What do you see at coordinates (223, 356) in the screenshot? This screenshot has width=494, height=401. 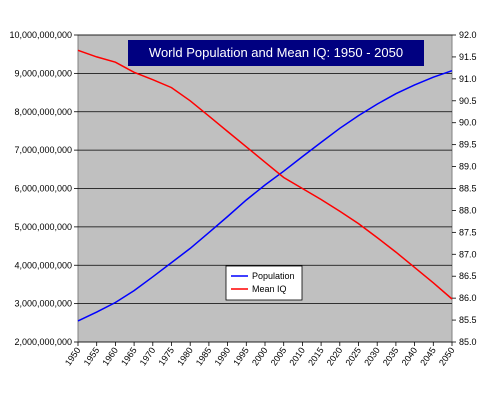 I see `x-tick-label: 1990` at bounding box center [223, 356].